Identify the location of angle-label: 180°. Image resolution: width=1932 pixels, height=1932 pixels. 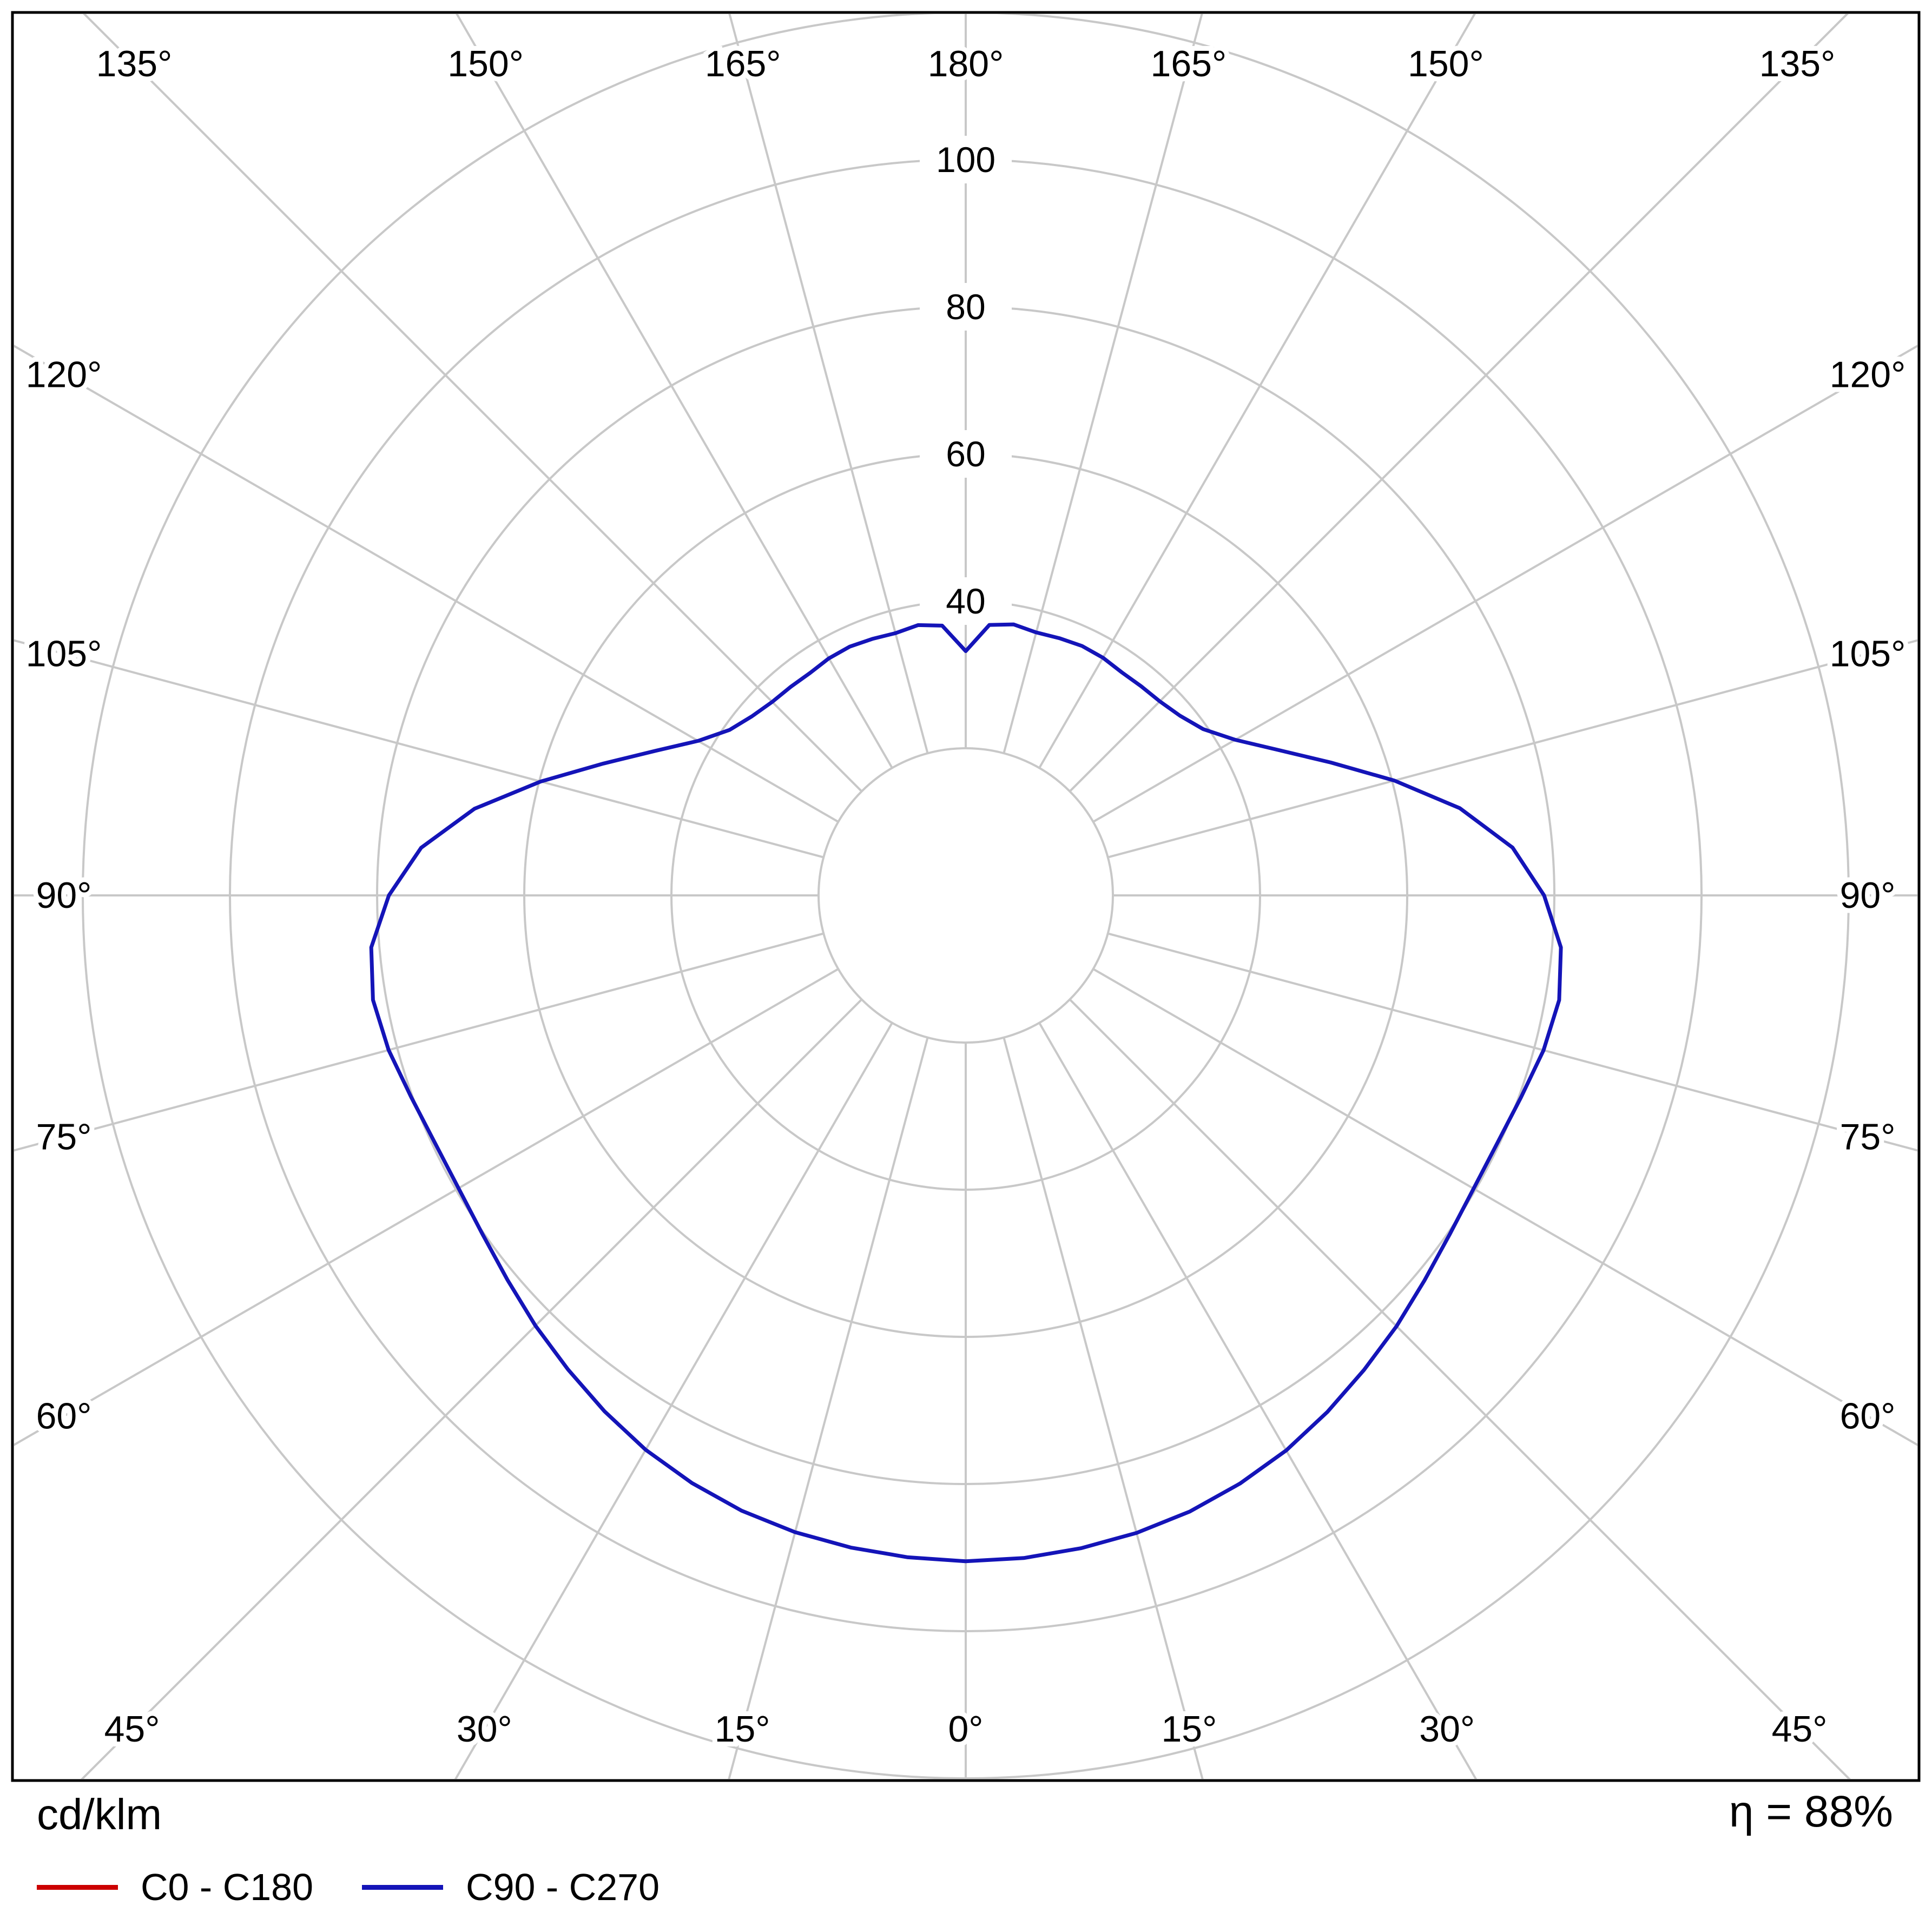
(966, 64).